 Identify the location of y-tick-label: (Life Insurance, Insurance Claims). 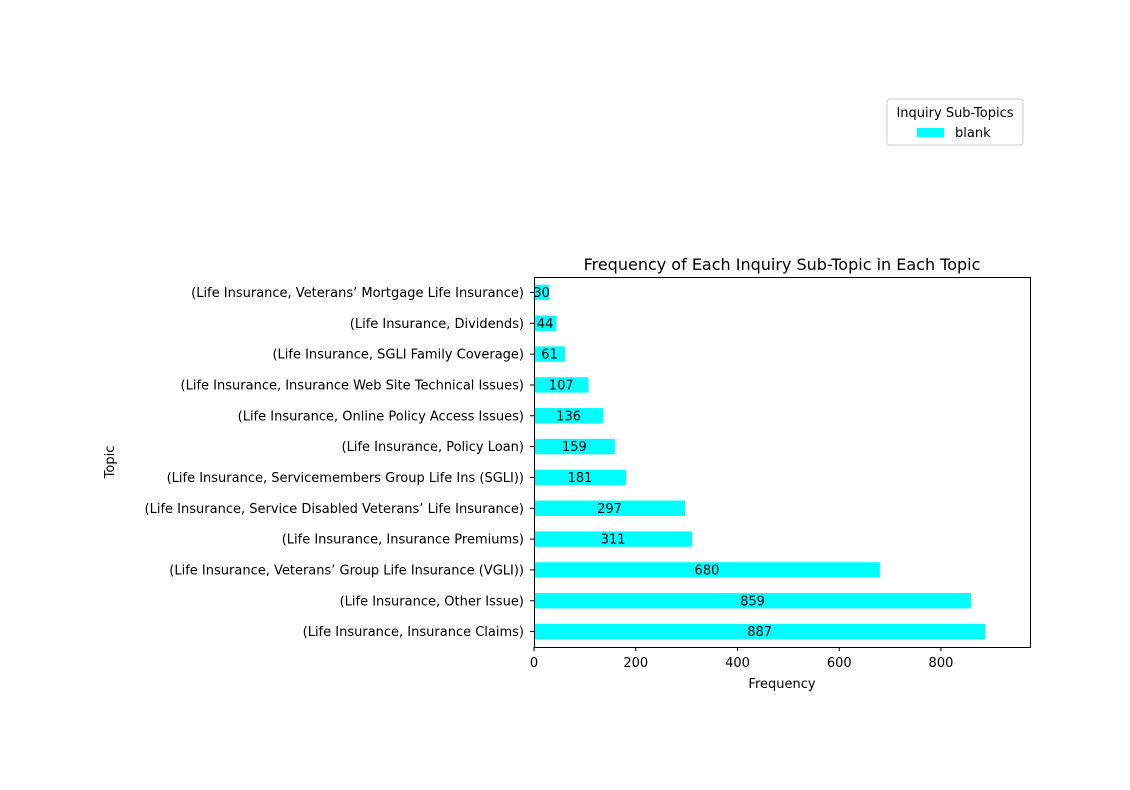
(413, 632).